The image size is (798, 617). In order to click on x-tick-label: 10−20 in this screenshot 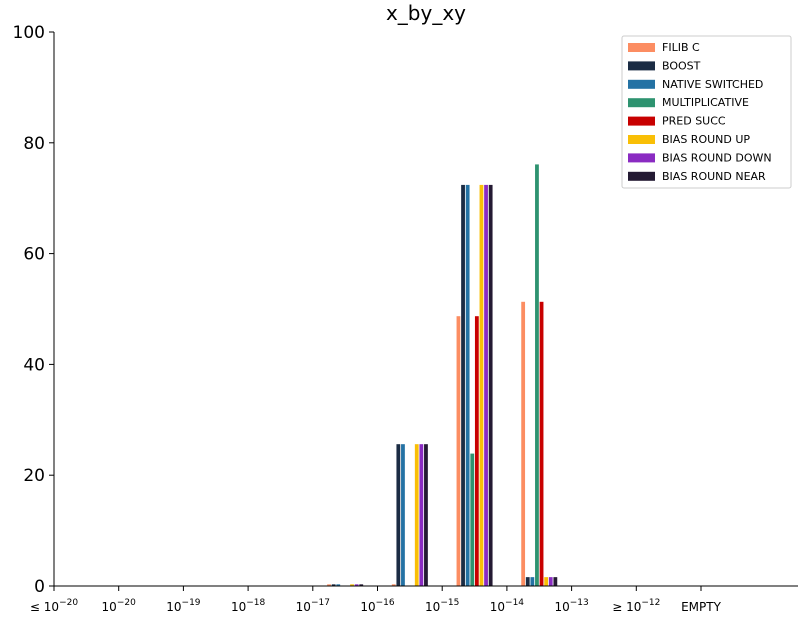, I will do `click(119, 606)`.